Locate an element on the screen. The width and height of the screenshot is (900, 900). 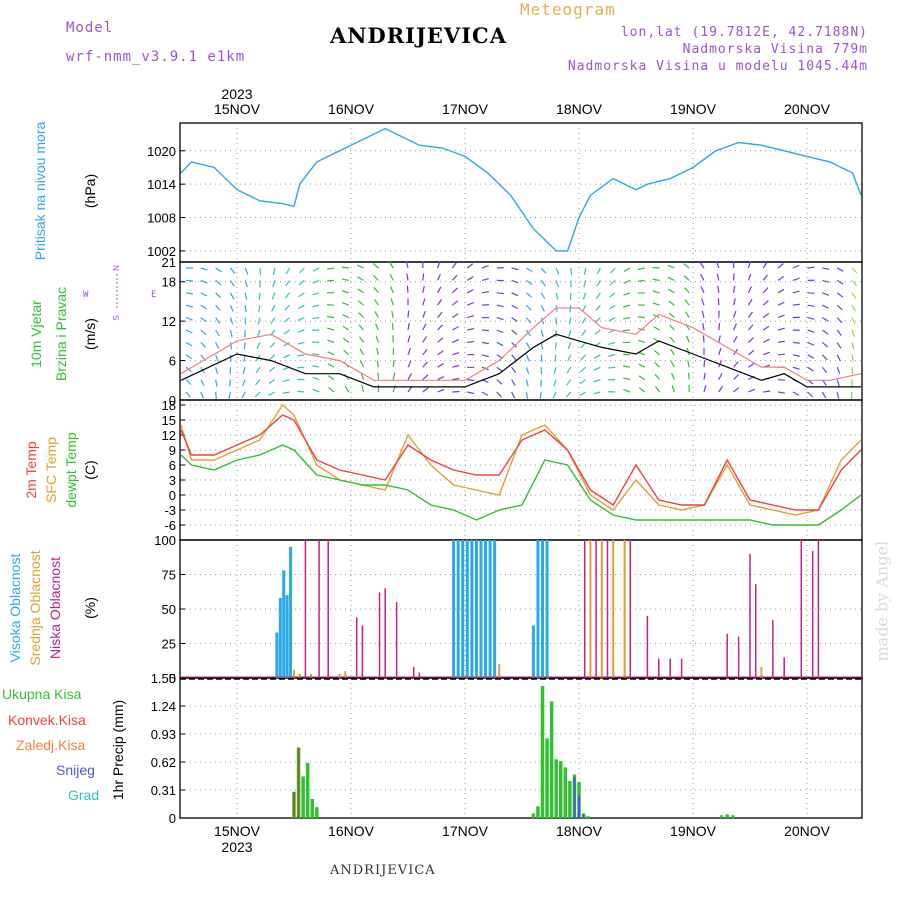
year-label-top: 2023 is located at coordinates (236, 94).